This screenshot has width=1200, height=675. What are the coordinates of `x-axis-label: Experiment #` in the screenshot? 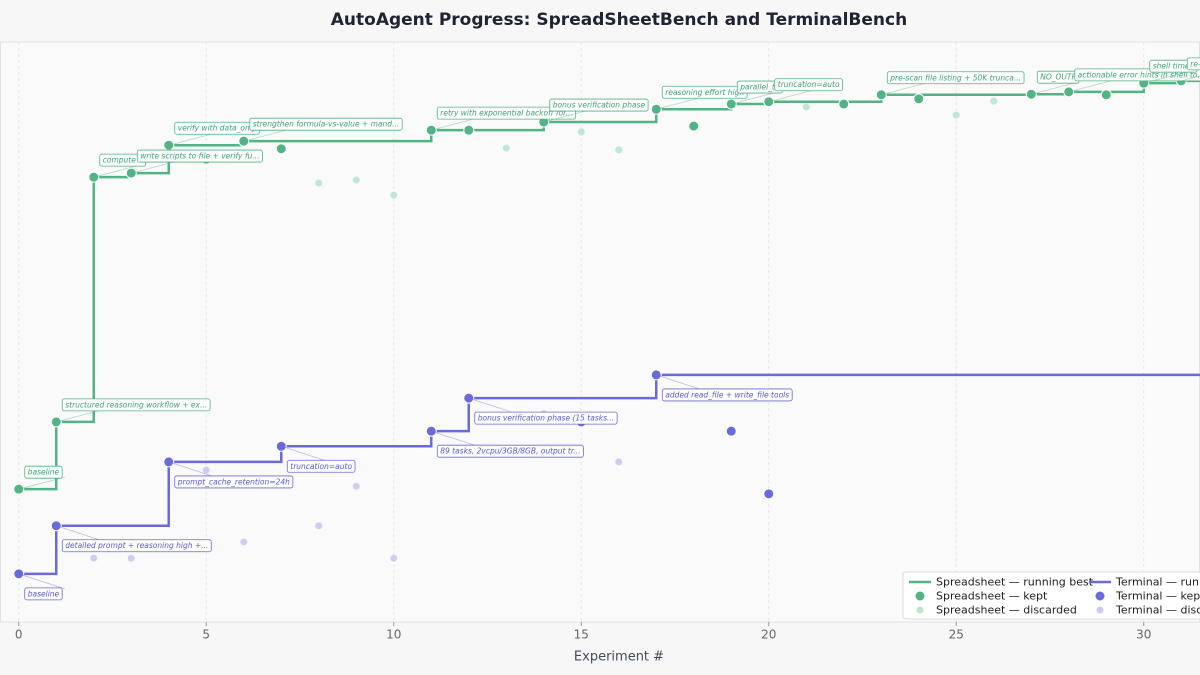 It's located at (619, 657).